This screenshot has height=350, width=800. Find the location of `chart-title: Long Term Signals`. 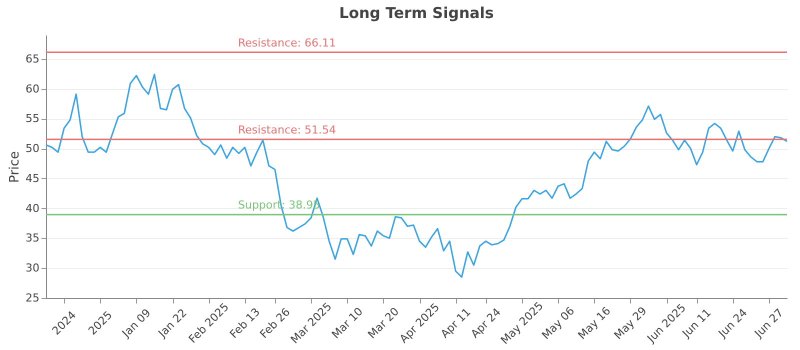

chart-title: Long Term Signals is located at coordinates (416, 13).